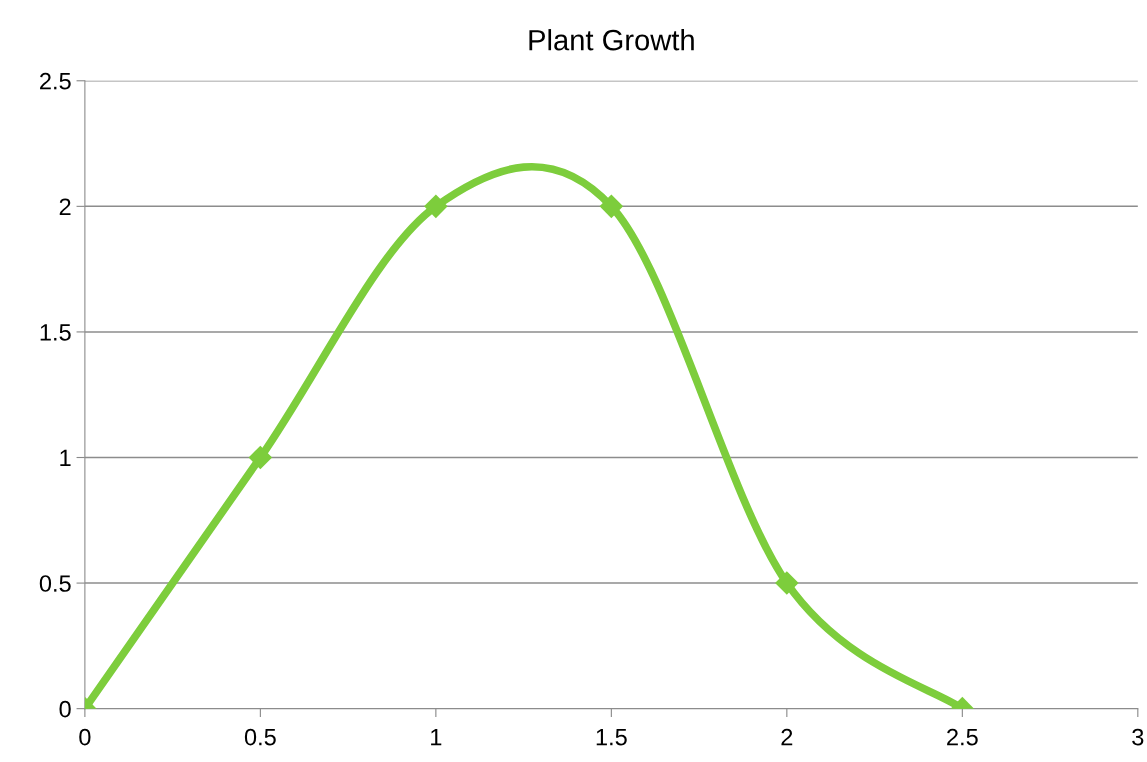  Describe the element at coordinates (611, 40) in the screenshot. I see `chart-title: Plant Growth` at that location.